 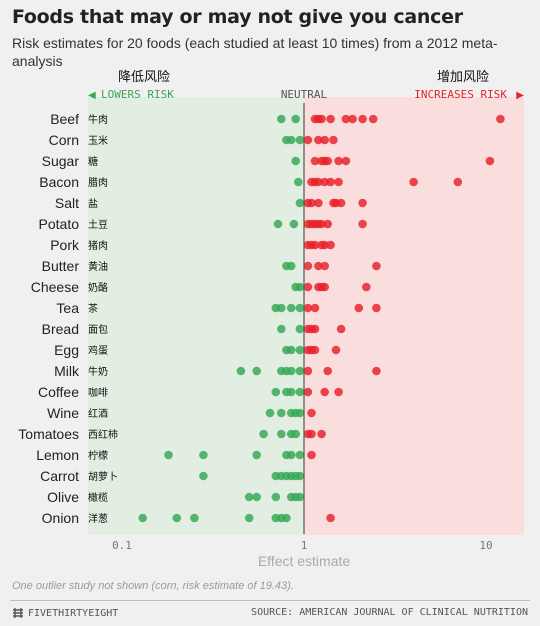 What do you see at coordinates (59, 476) in the screenshot?
I see `food-label: Carrot` at bounding box center [59, 476].